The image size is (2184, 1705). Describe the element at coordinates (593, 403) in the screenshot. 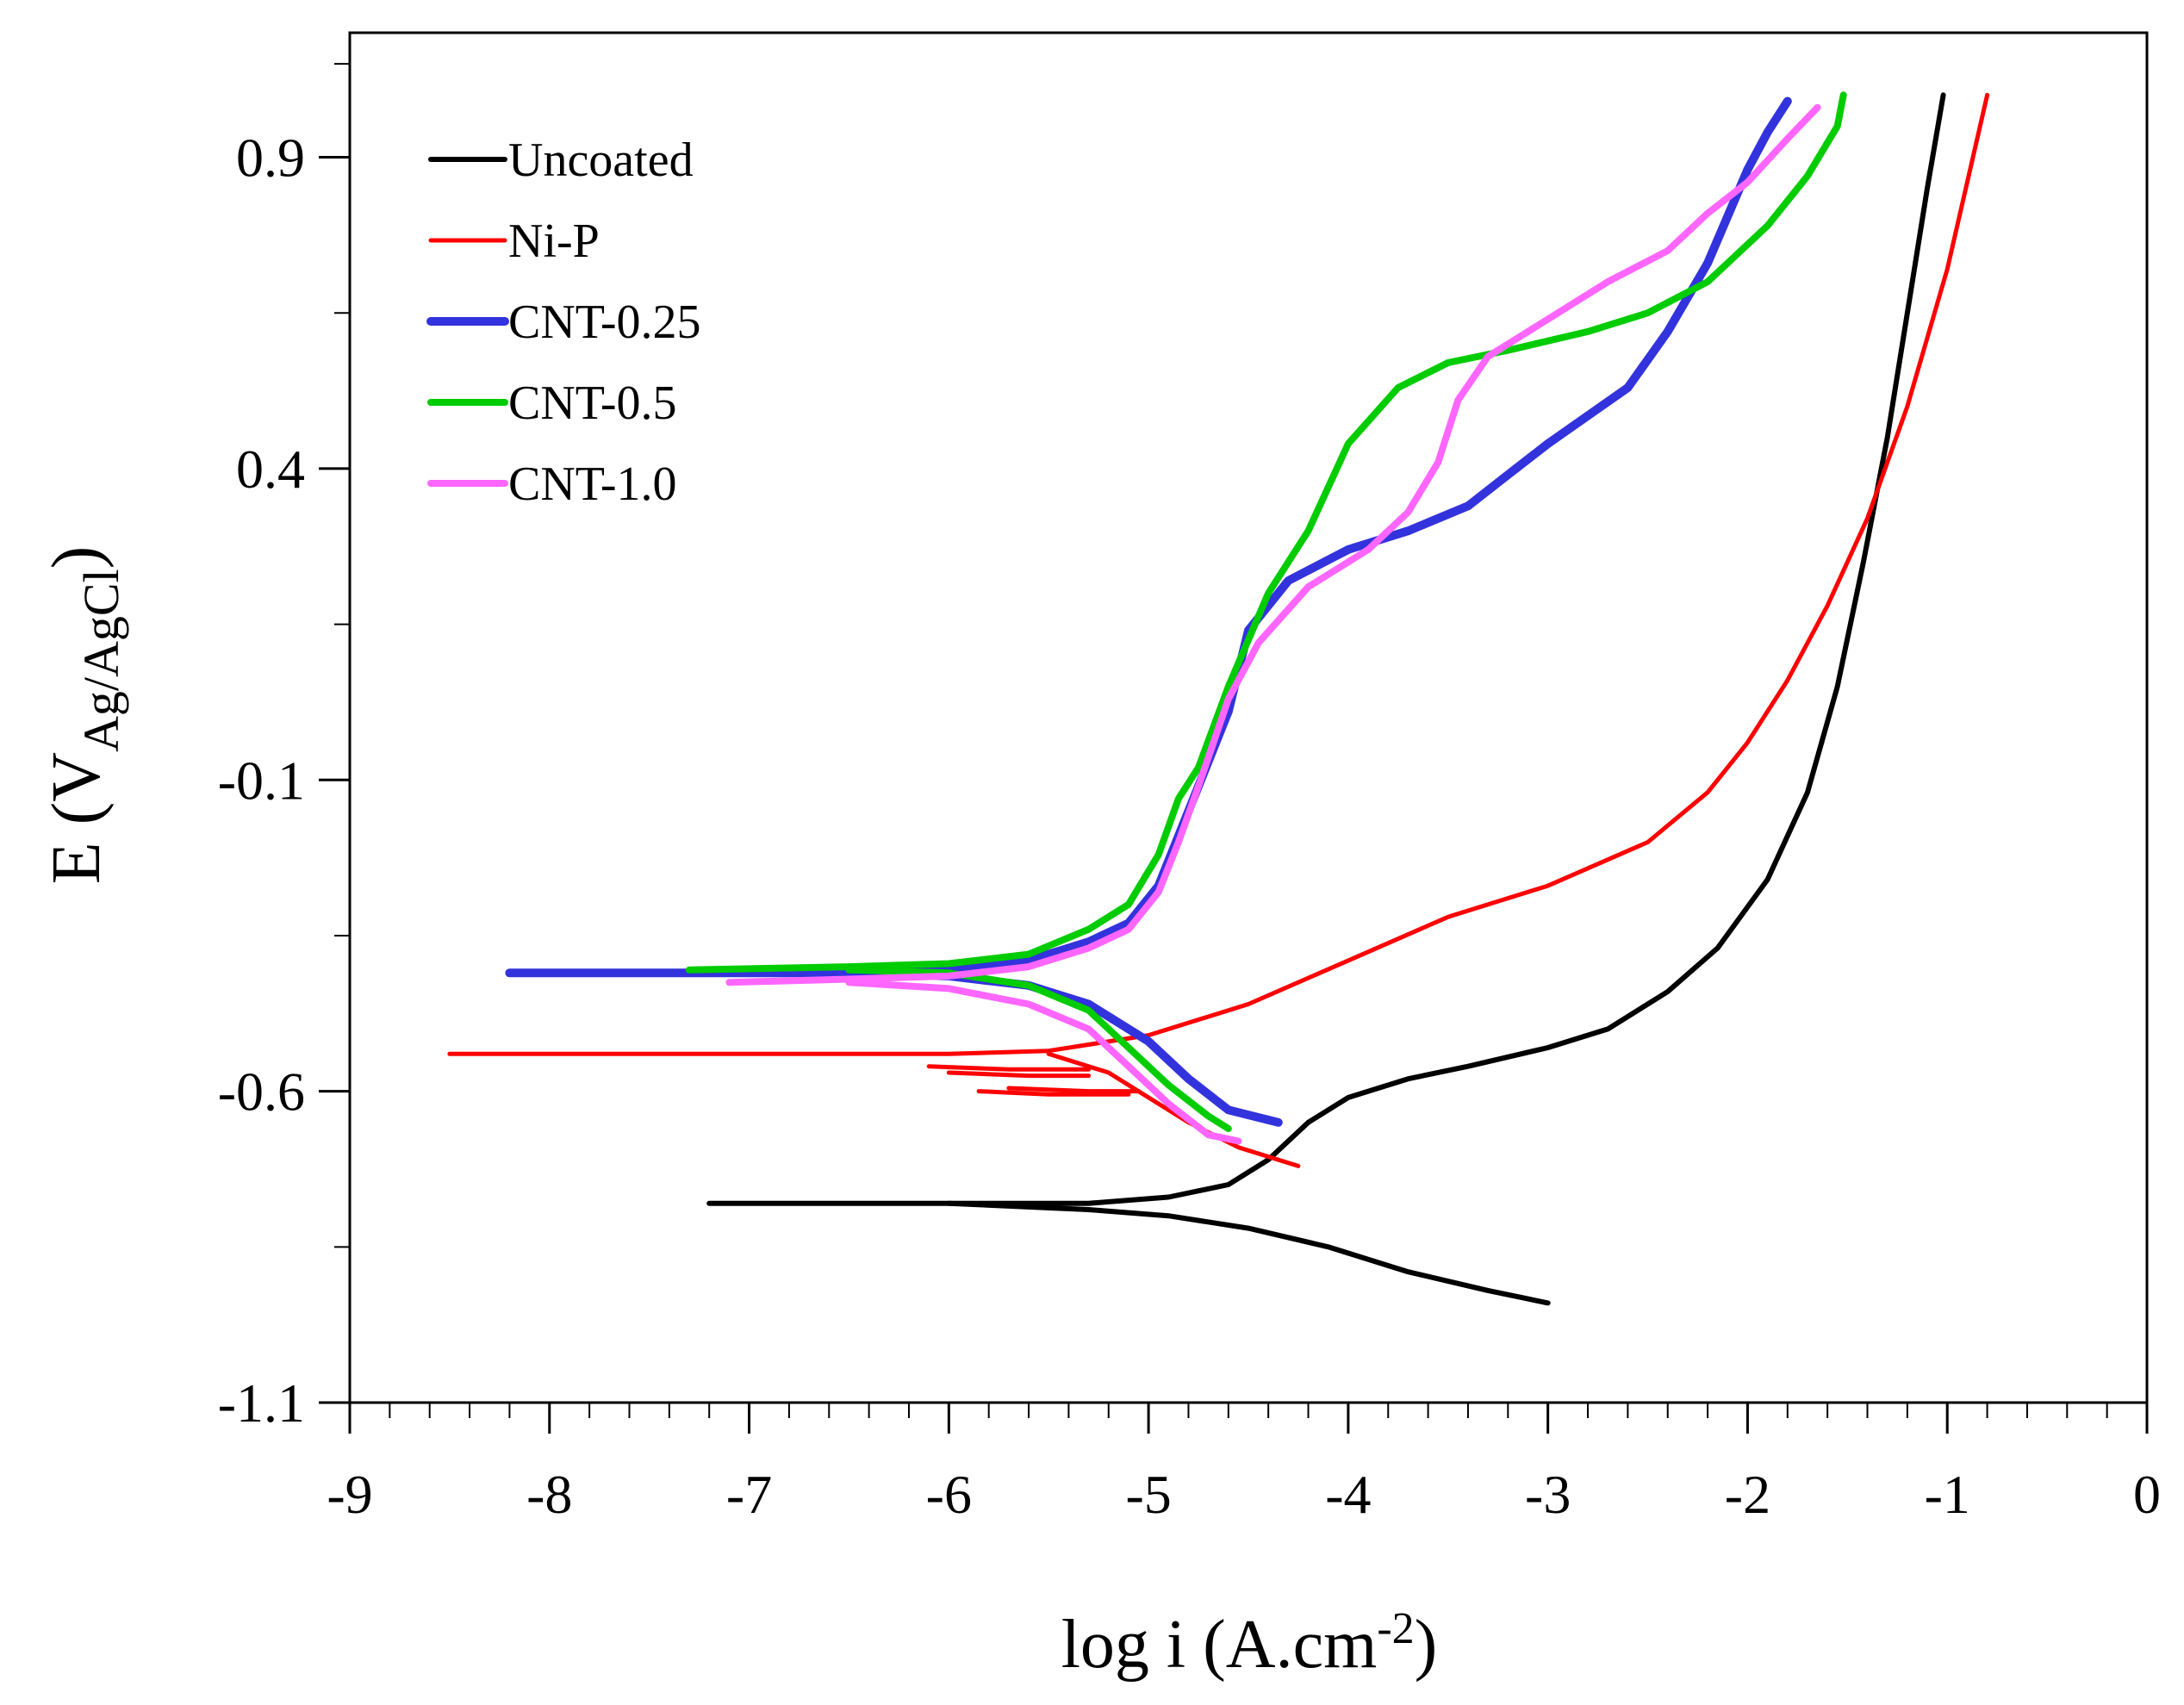

I see `legend-label-cnt-0-5: CNT-0.5` at that location.